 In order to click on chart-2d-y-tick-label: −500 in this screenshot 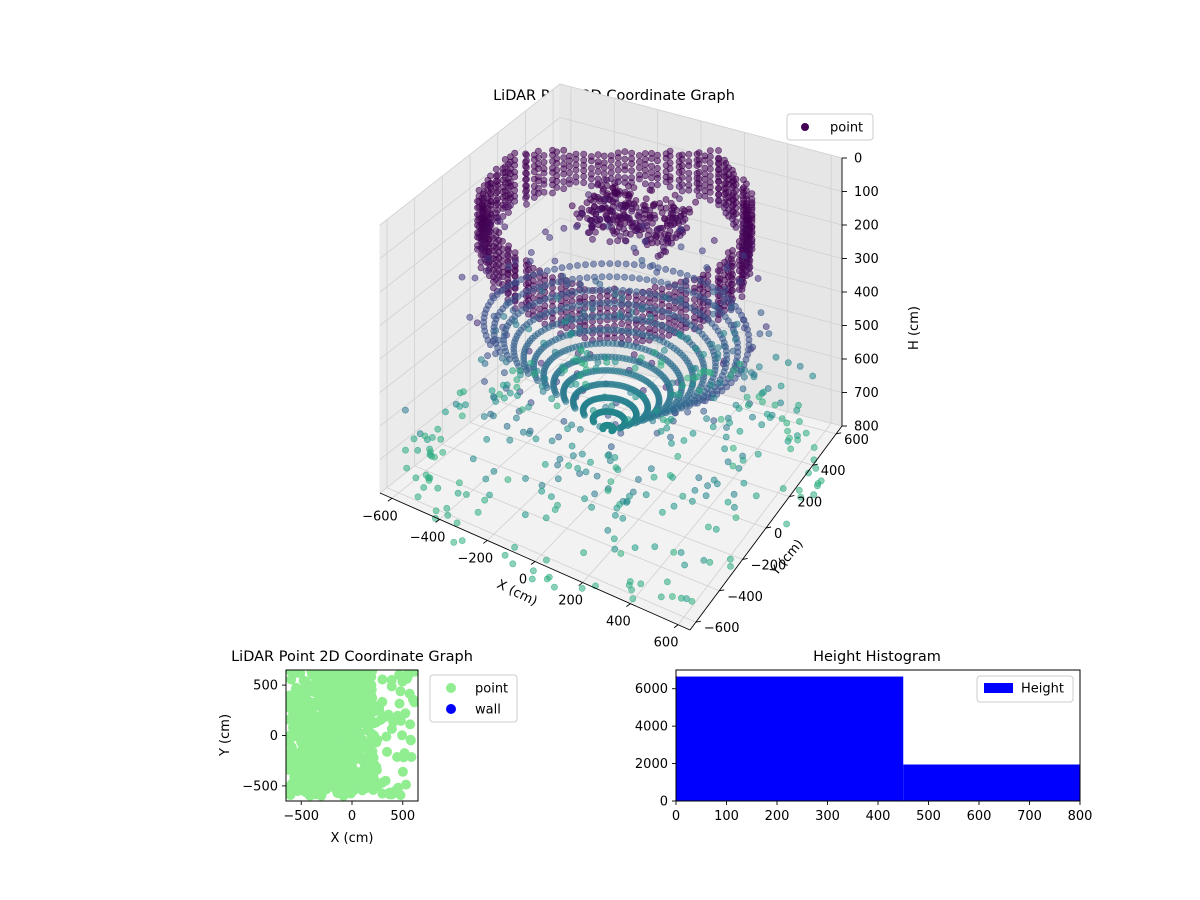, I will do `click(260, 786)`.